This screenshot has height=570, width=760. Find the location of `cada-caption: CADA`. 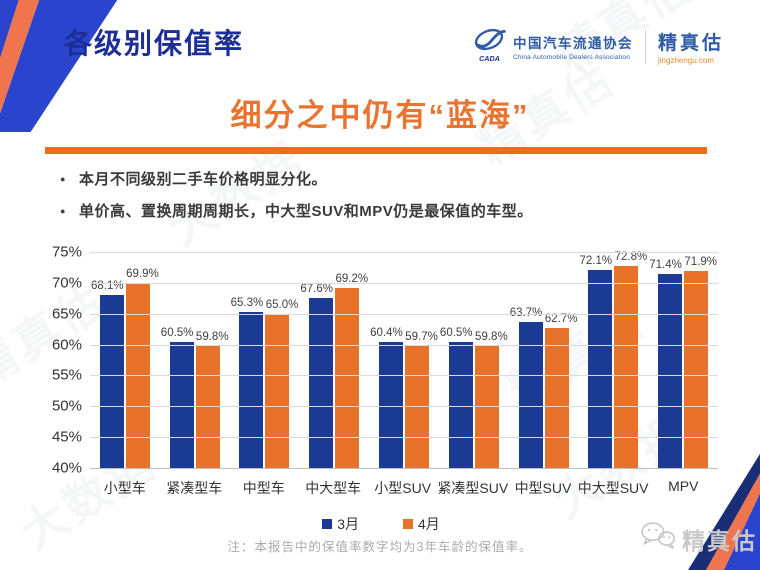

cada-caption: CADA is located at coordinates (489, 58).